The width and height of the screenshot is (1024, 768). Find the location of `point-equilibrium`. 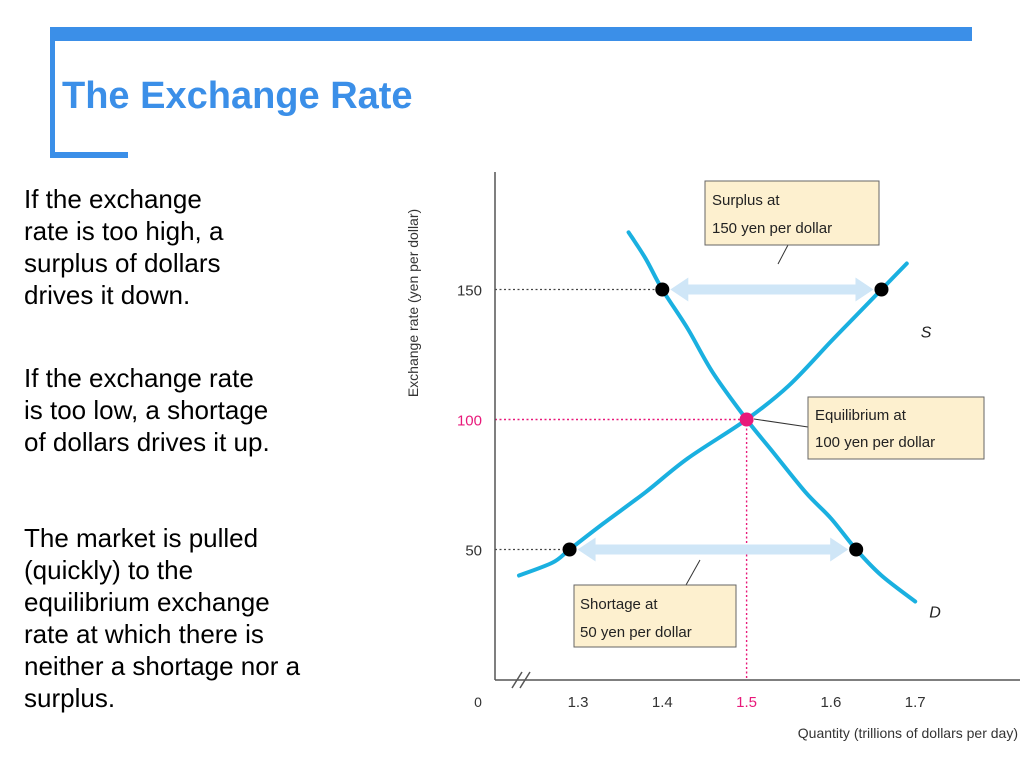

point-equilibrium is located at coordinates (746, 419).